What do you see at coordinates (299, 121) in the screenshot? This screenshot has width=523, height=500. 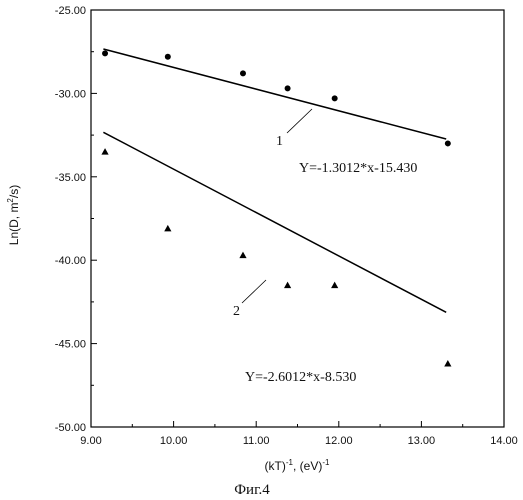 I see `series-1-leader` at bounding box center [299, 121].